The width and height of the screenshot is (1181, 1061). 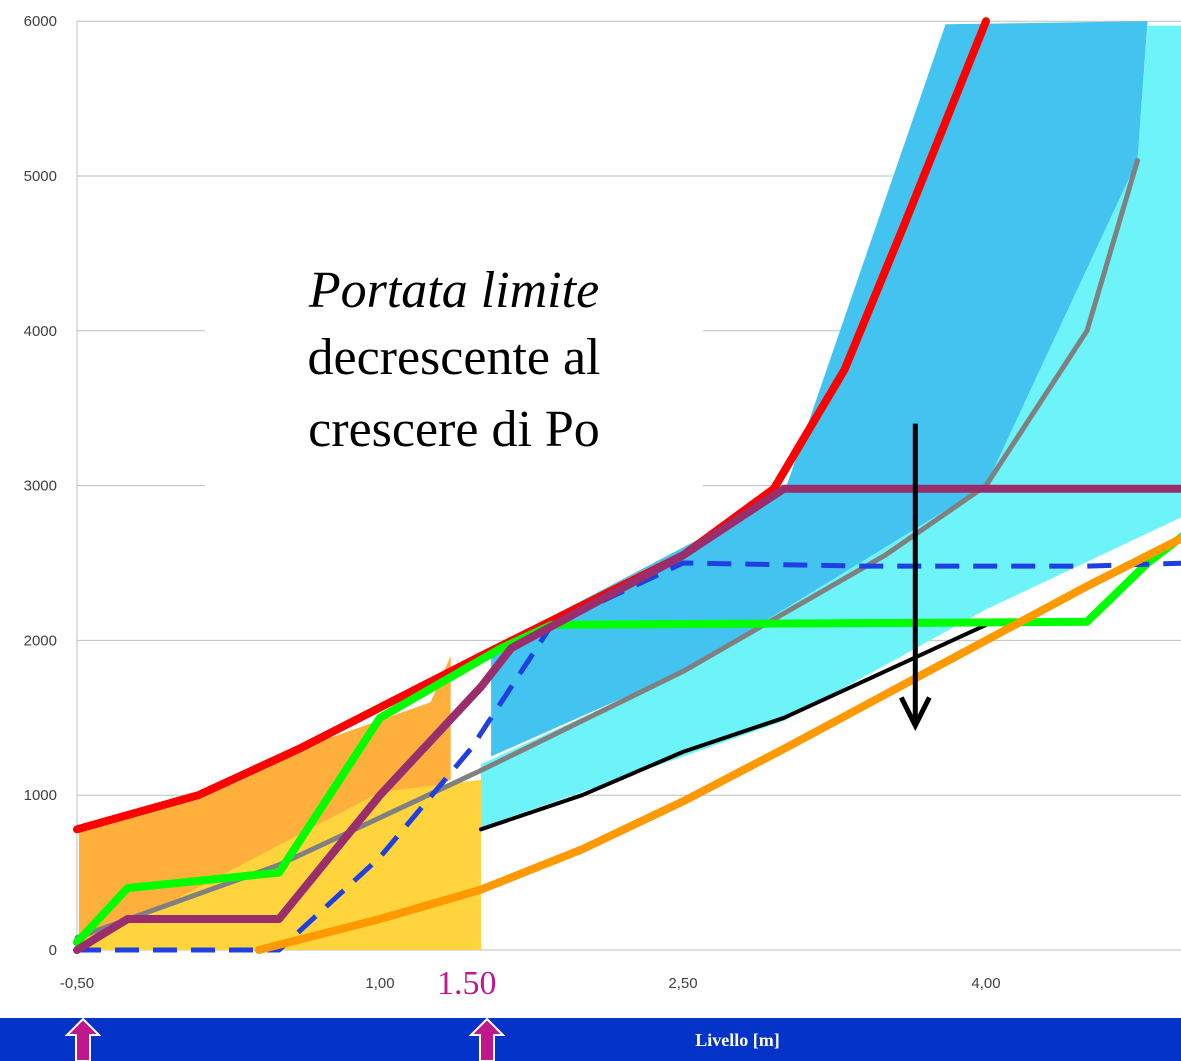 I want to click on annotation-line-1: Portata limite, so click(x=454, y=290).